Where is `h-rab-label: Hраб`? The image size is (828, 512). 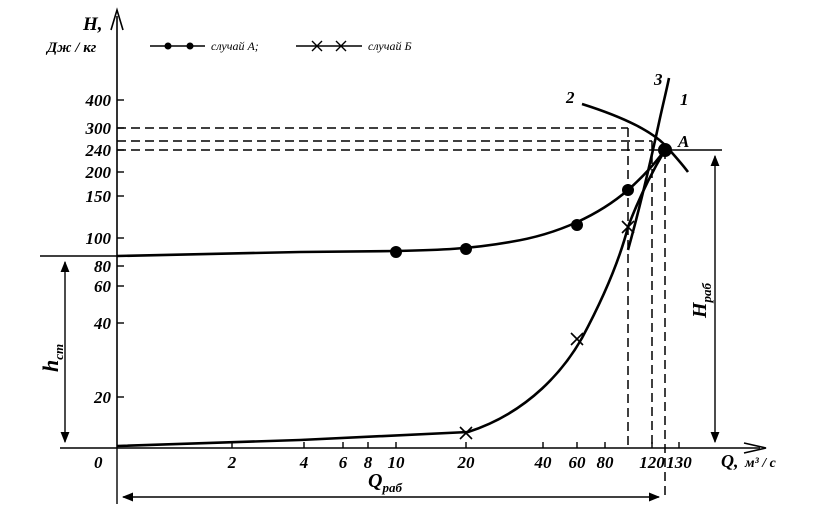
h-rab-label: Hраб is located at coordinates (701, 300).